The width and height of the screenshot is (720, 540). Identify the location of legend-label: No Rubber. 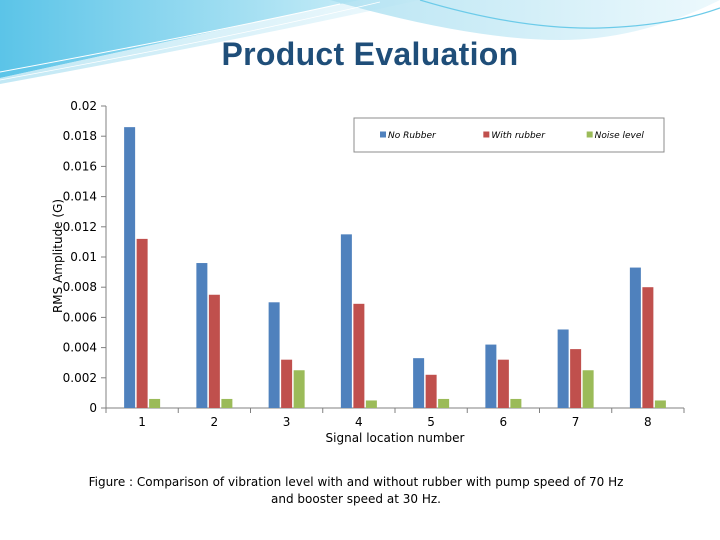
(412, 136).